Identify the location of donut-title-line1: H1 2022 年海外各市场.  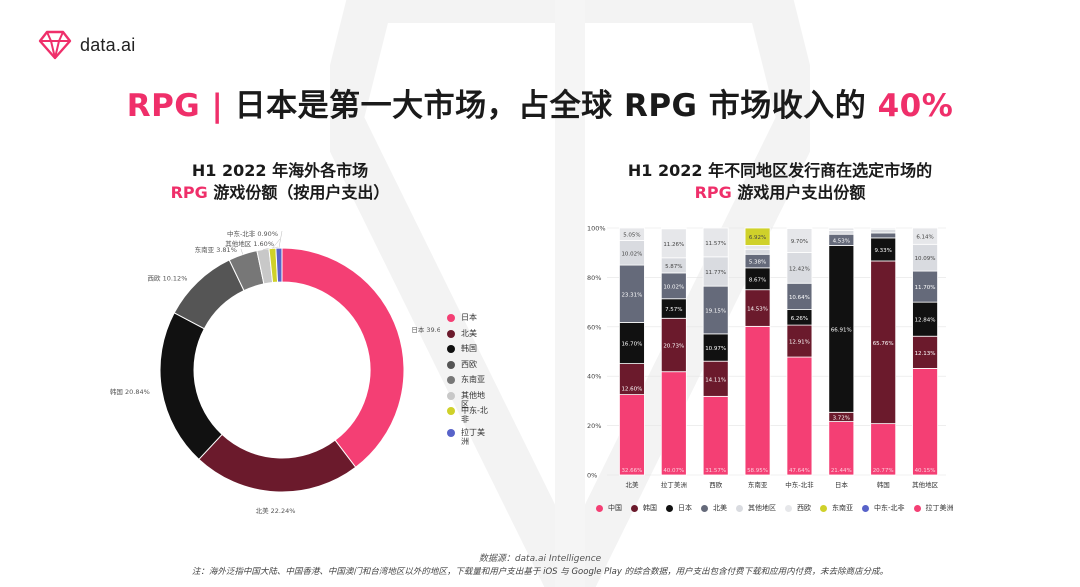
(280, 170).